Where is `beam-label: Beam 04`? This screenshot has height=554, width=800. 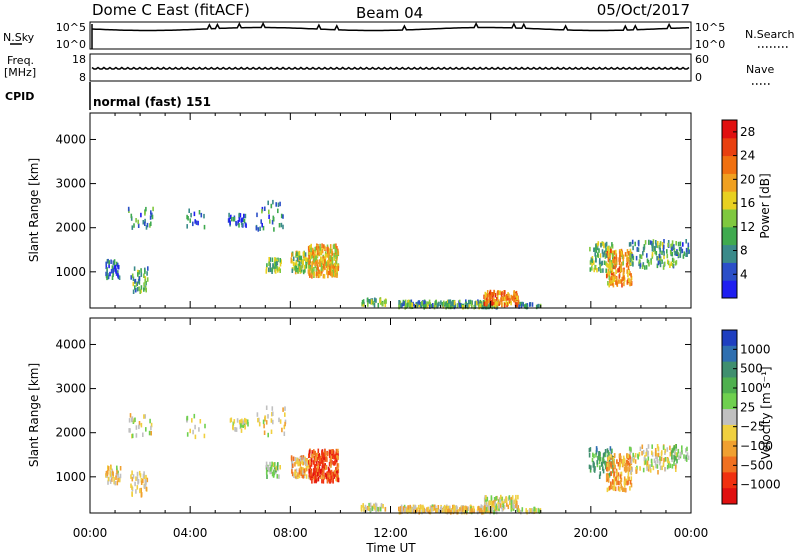
beam-label: Beam 04 is located at coordinates (389, 13).